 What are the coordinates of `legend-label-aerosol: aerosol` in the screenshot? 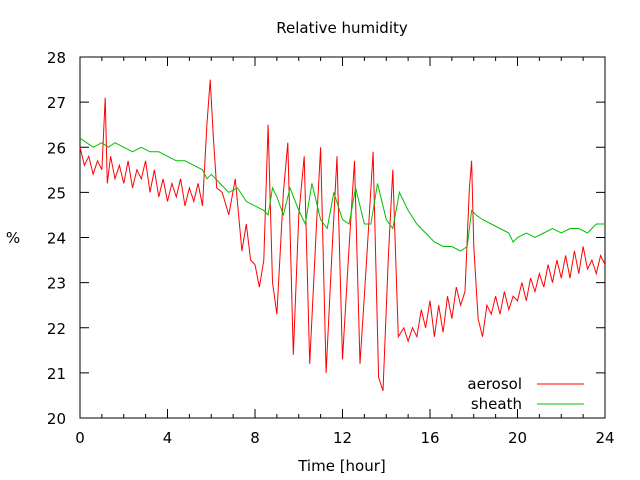 It's located at (494, 384).